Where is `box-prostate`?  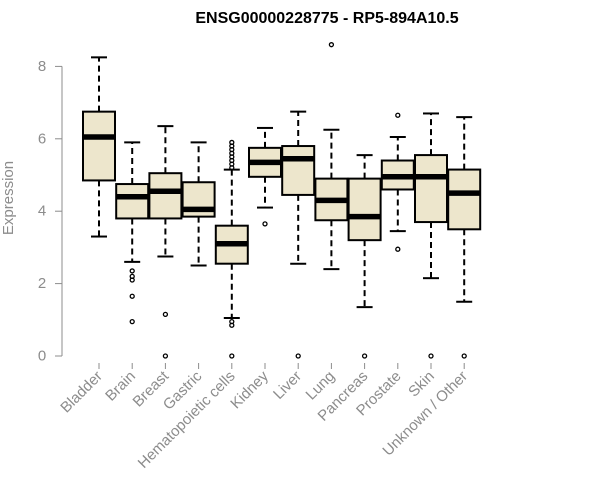 box-prostate is located at coordinates (397, 182).